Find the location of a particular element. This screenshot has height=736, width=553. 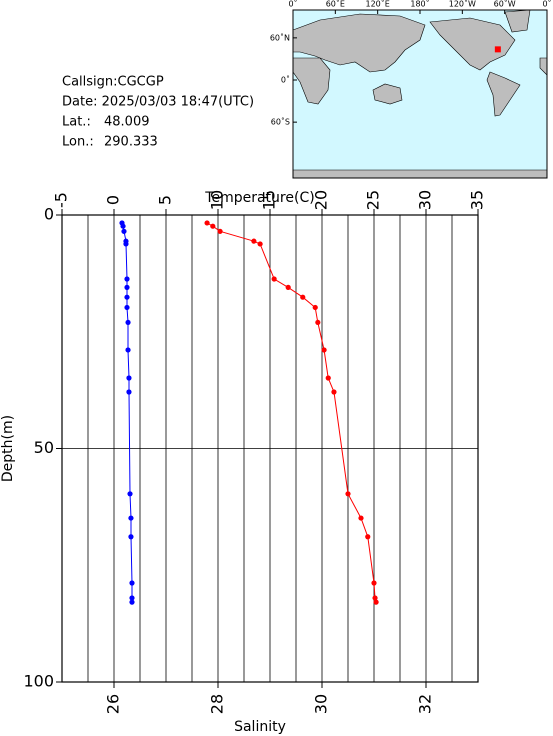

date: Date: 2025/03/03 18:47(UTC) is located at coordinates (158, 102).